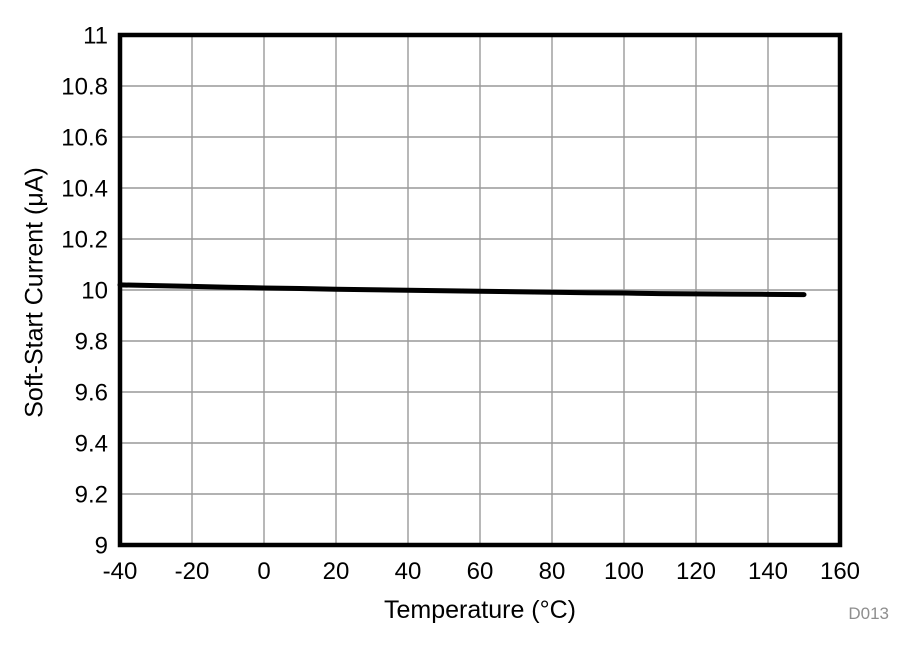 The width and height of the screenshot is (899, 660). Describe the element at coordinates (840, 571) in the screenshot. I see `x-tick-label: 160` at that location.